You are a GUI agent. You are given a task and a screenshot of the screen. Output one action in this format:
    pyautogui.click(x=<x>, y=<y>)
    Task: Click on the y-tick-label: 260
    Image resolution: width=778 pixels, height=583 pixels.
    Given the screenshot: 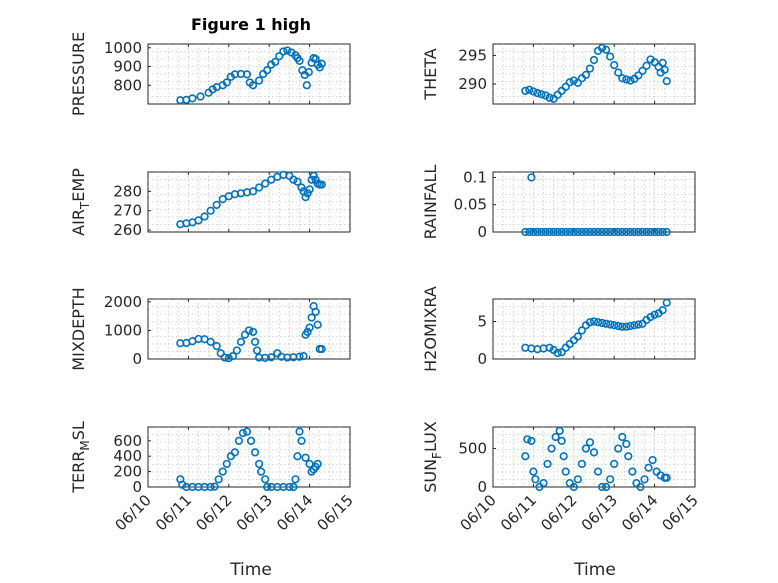 What is the action you would take?
    pyautogui.click(x=127, y=230)
    